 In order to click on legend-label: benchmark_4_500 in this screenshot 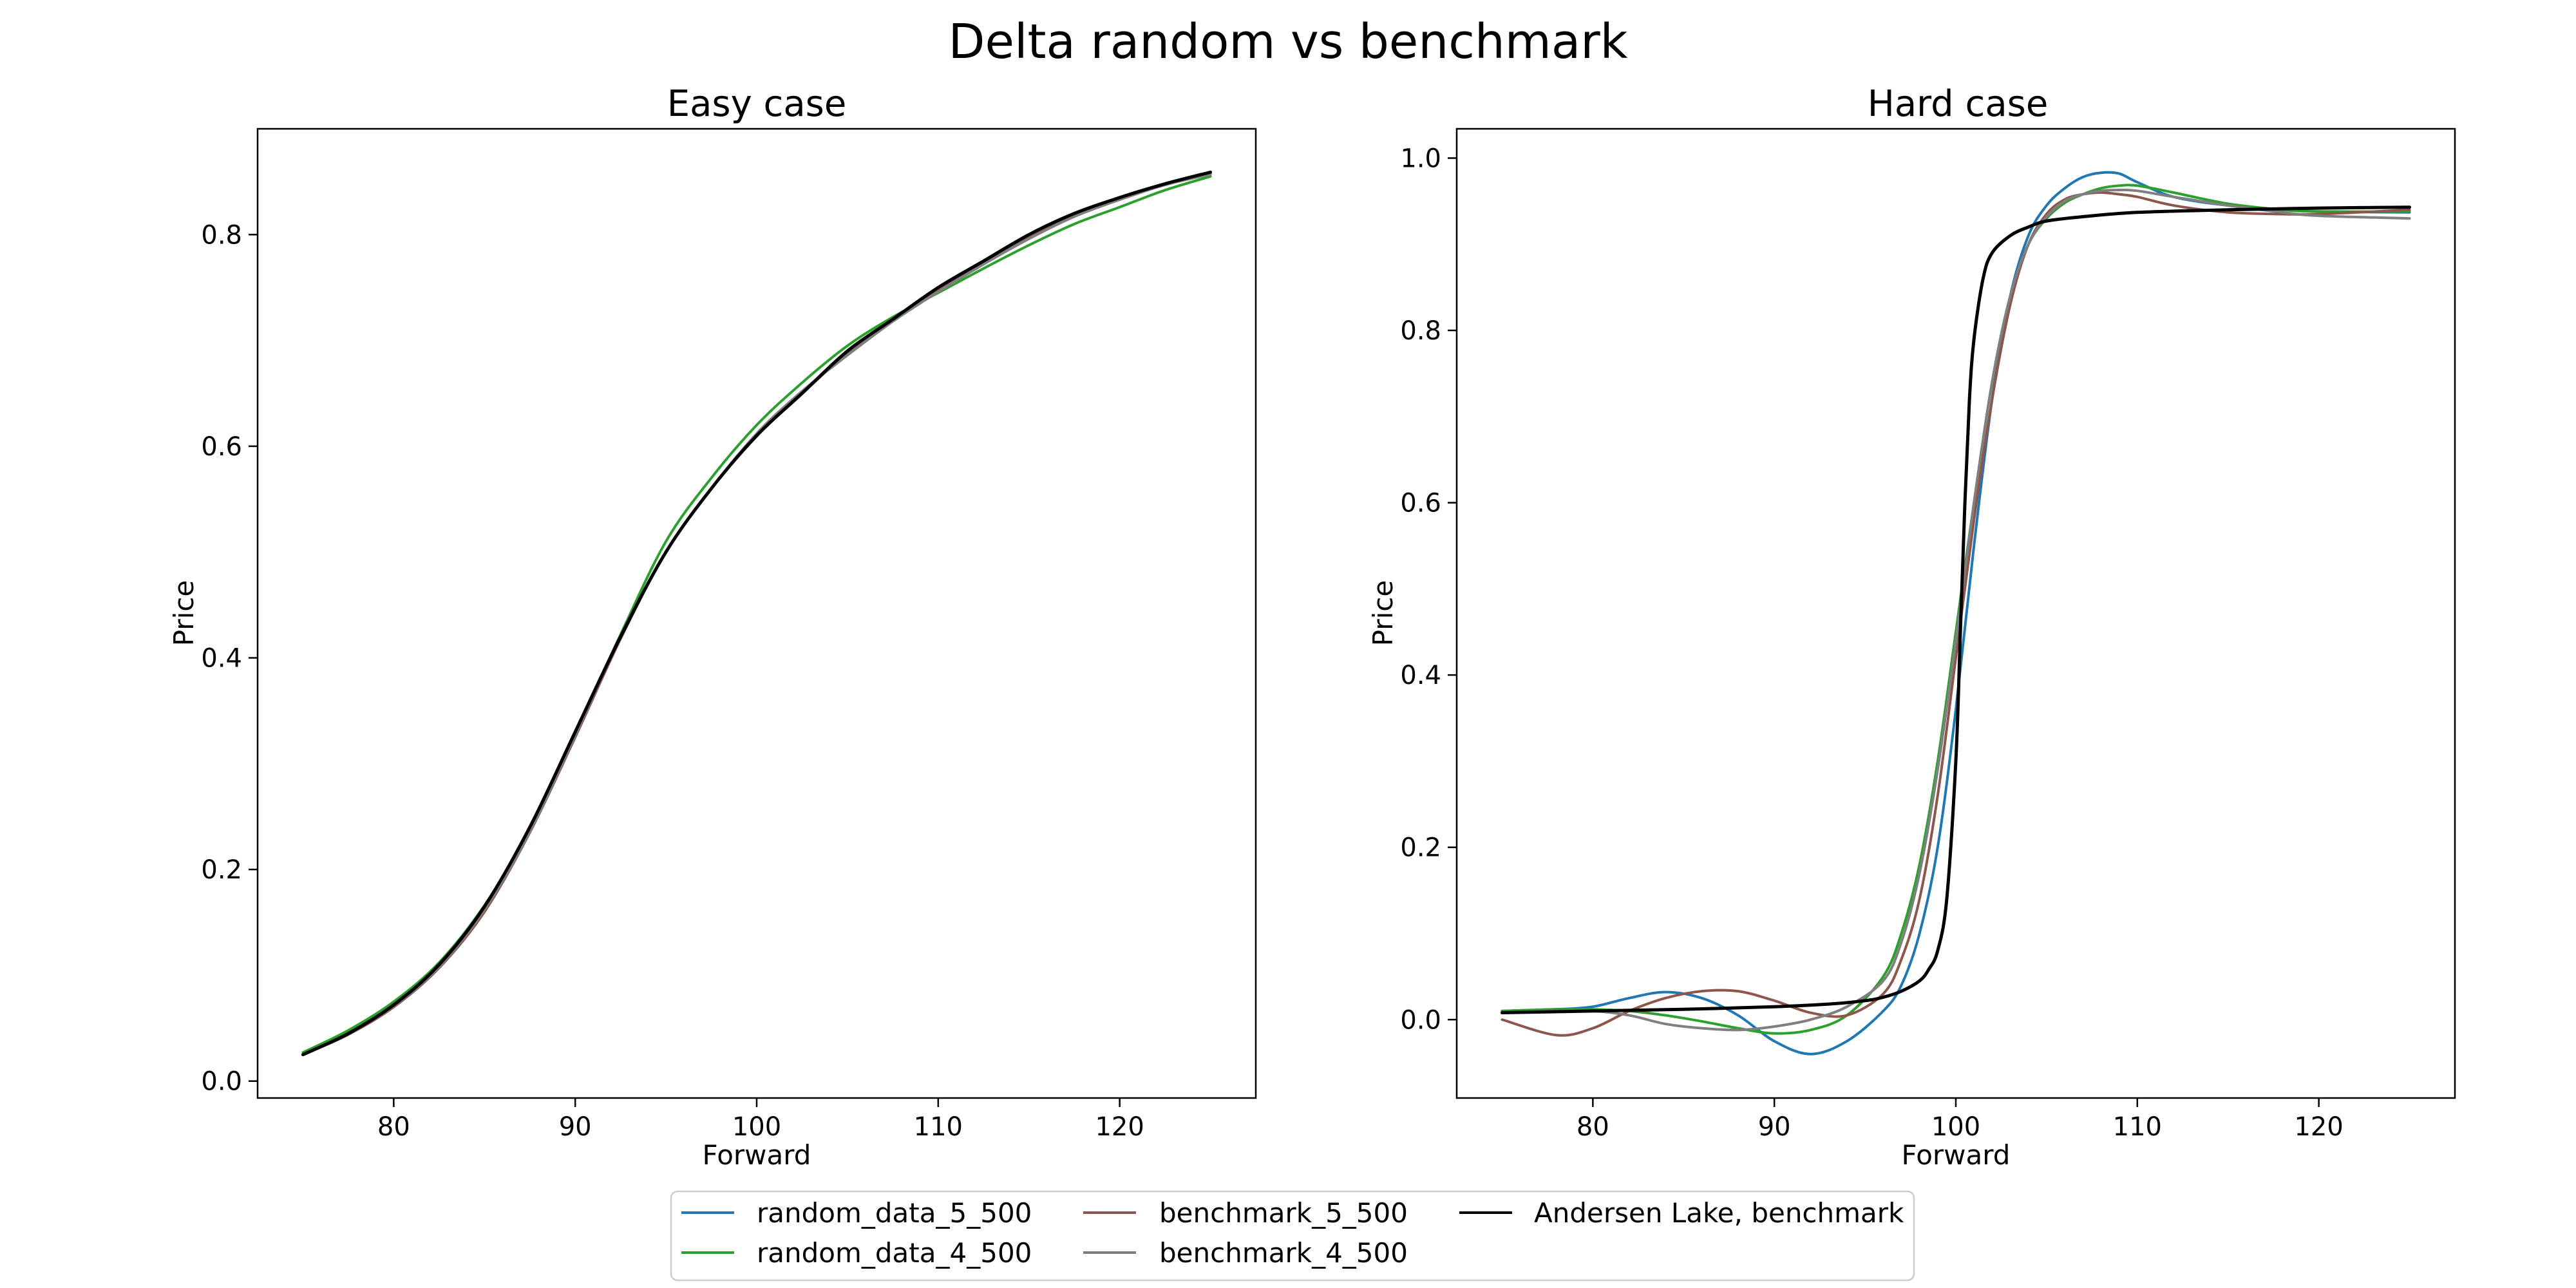, I will do `click(1284, 1253)`.